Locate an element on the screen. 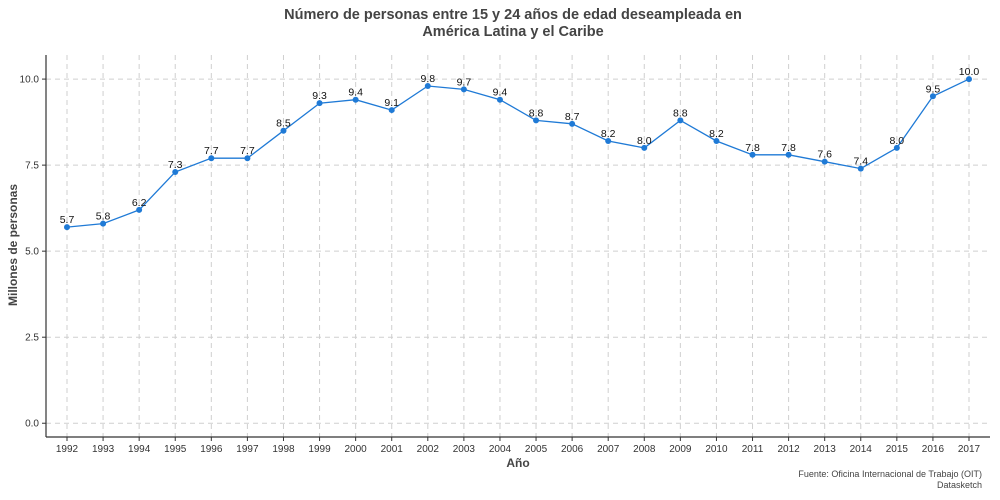 This screenshot has width=1000, height=500. data-label: 9.7 is located at coordinates (464, 82).